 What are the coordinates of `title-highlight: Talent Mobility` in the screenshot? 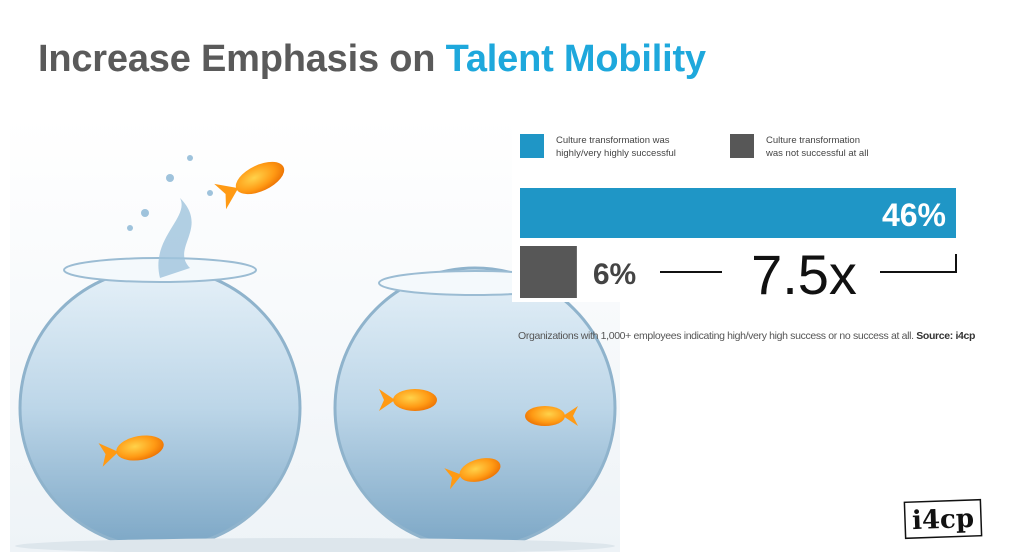 It's located at (575, 59).